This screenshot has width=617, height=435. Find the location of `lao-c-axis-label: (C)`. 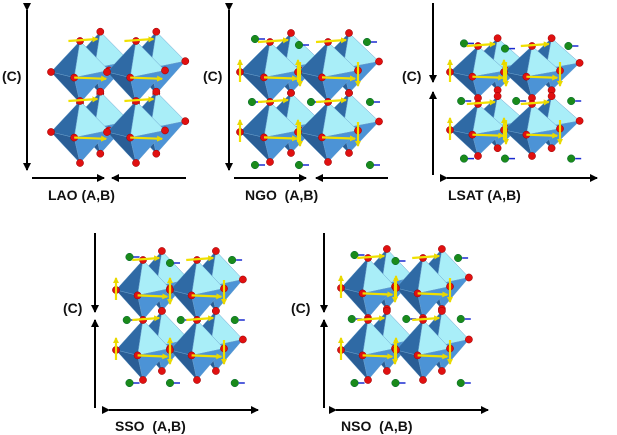

lao-c-axis-label: (C) is located at coordinates (12, 76).